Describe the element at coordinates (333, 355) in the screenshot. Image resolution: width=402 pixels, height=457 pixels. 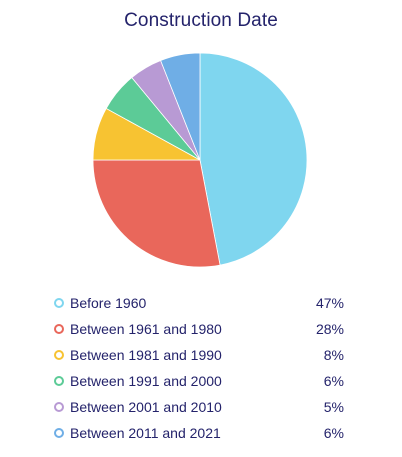
I see `legend-value: 8%` at that location.